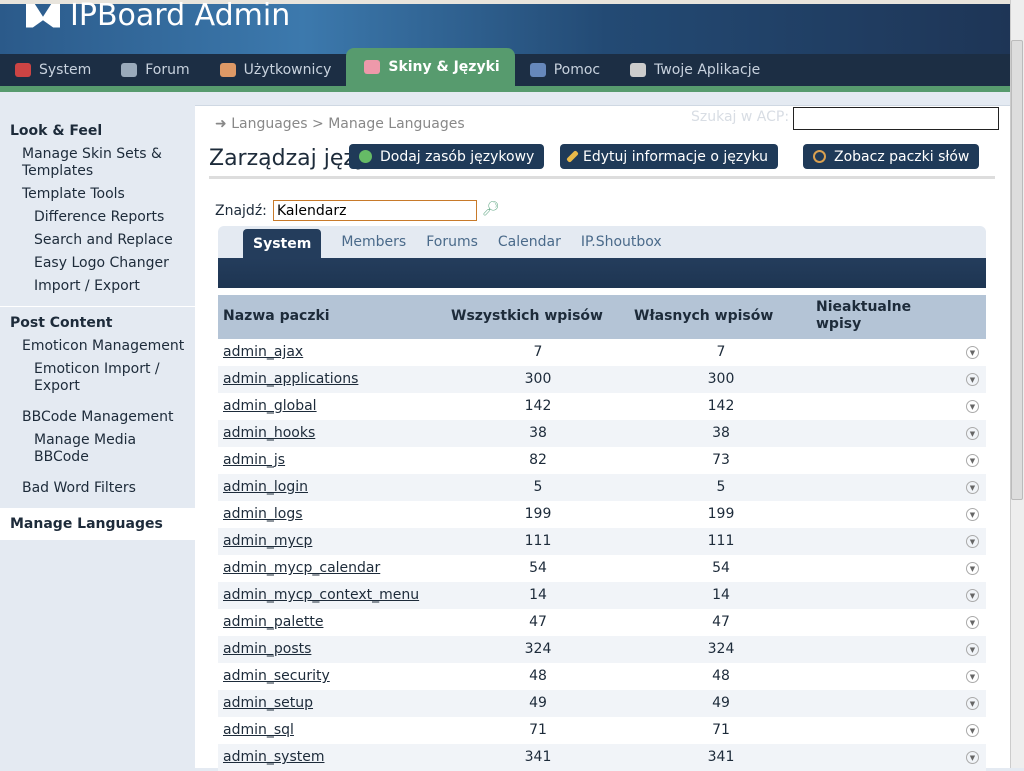 The image size is (1024, 771). I want to click on scrollbar-thumb, so click(1017, 270).